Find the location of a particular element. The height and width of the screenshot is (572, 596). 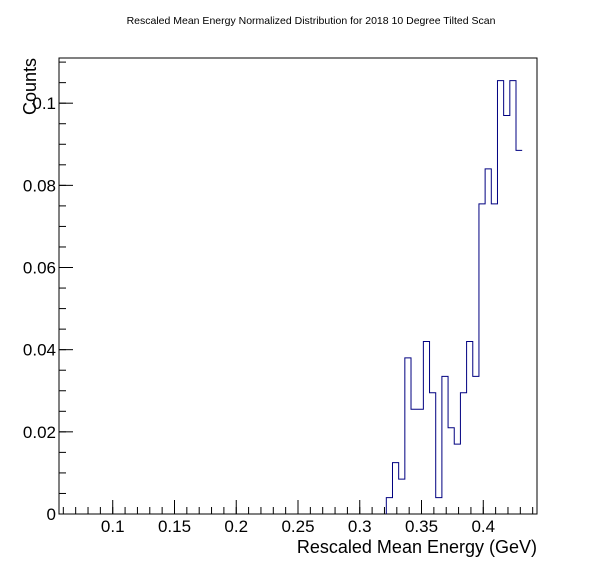

x-tick-label: 0.35 is located at coordinates (421, 526).